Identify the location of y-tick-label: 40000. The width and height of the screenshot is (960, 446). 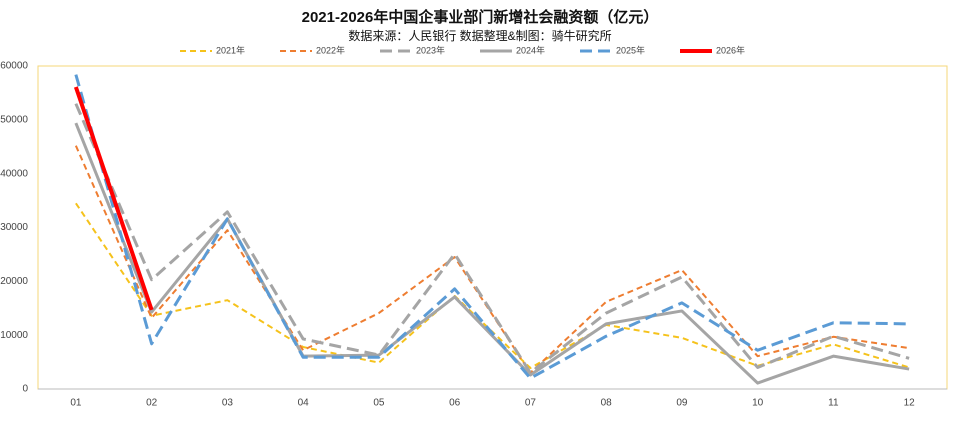
(14, 173).